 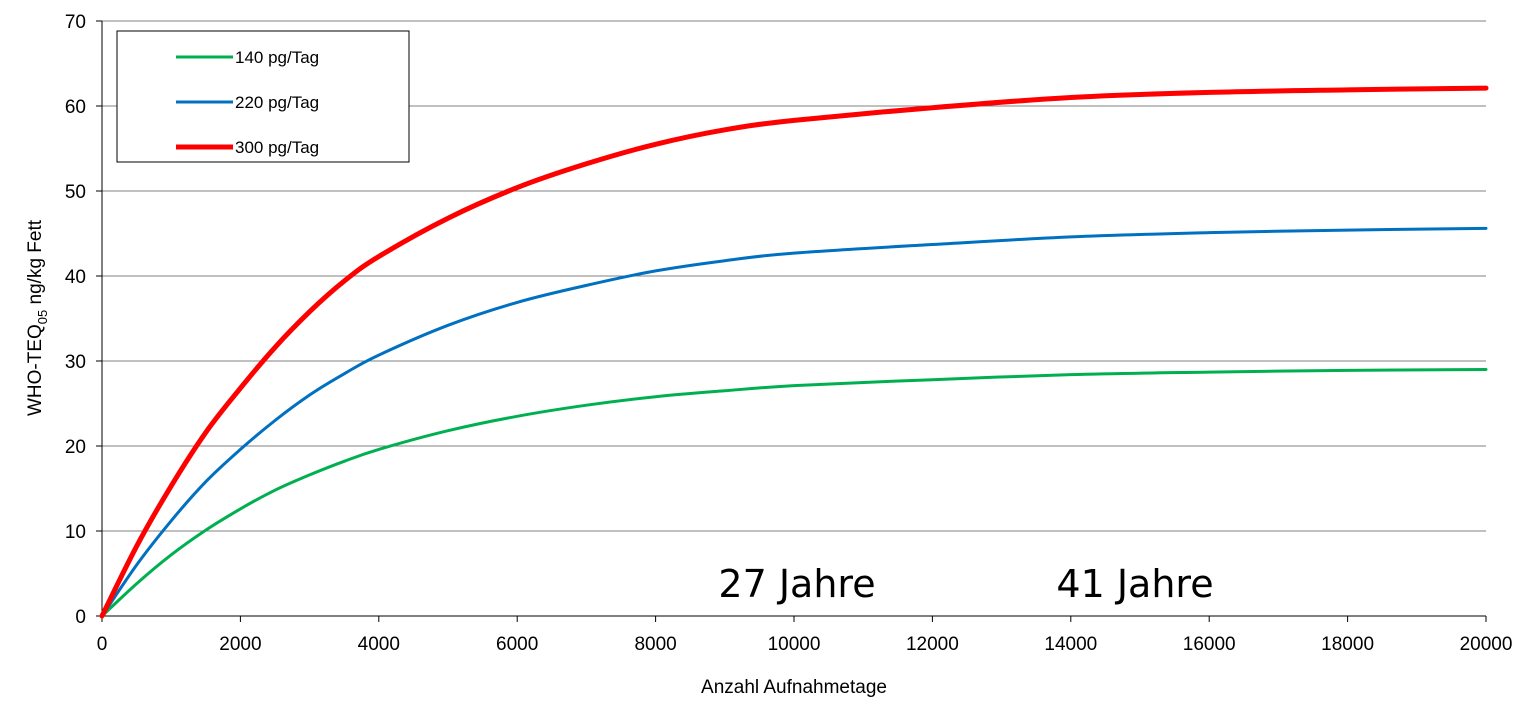 I want to click on x-tick-label: 20000, so click(x=1486, y=644).